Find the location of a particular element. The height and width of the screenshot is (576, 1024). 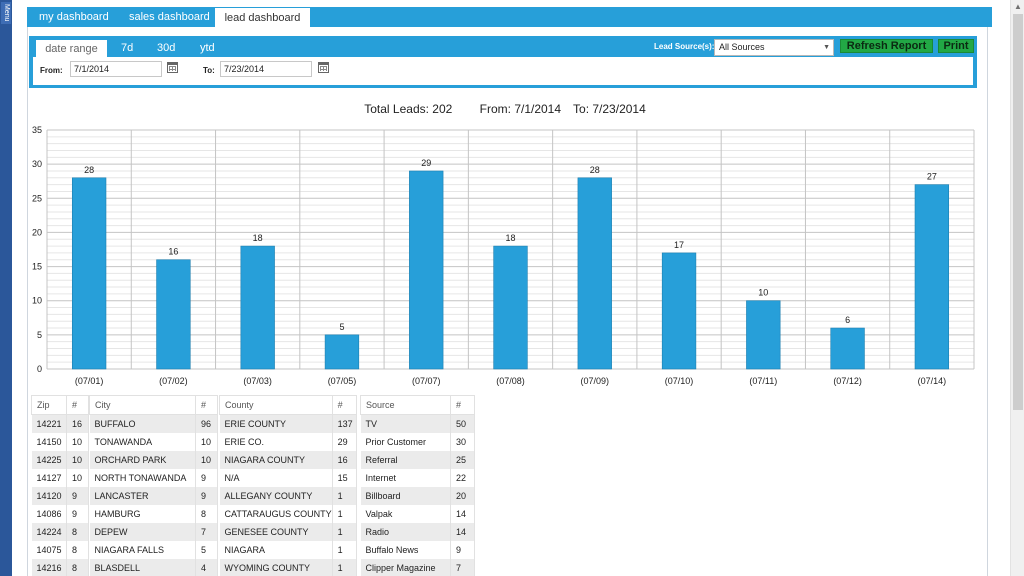

x-tick-label: (07/10) is located at coordinates (679, 381).